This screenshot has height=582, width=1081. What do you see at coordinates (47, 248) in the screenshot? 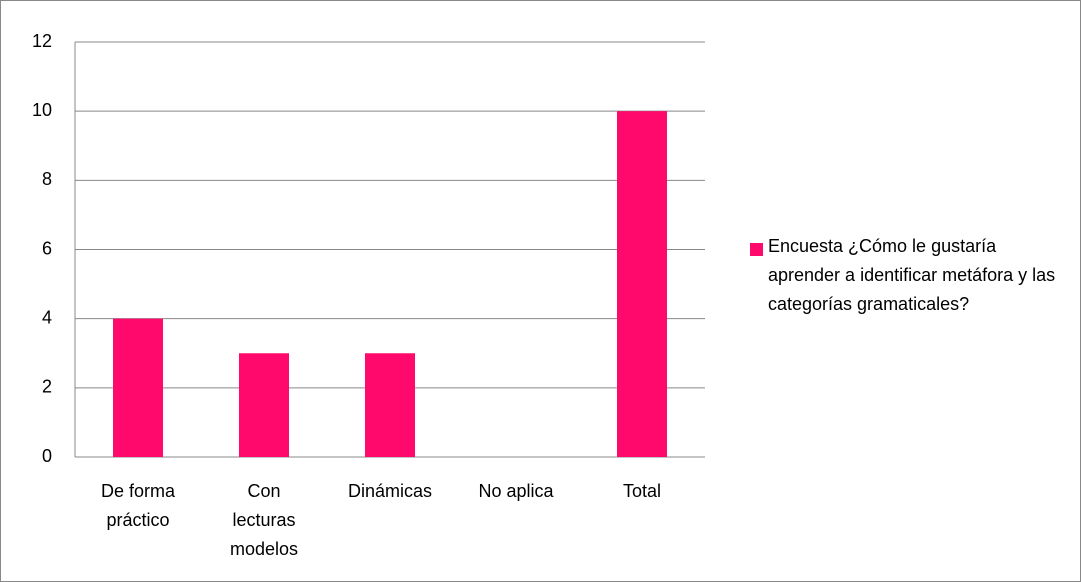
I see `y-tick-label: 6` at bounding box center [47, 248].